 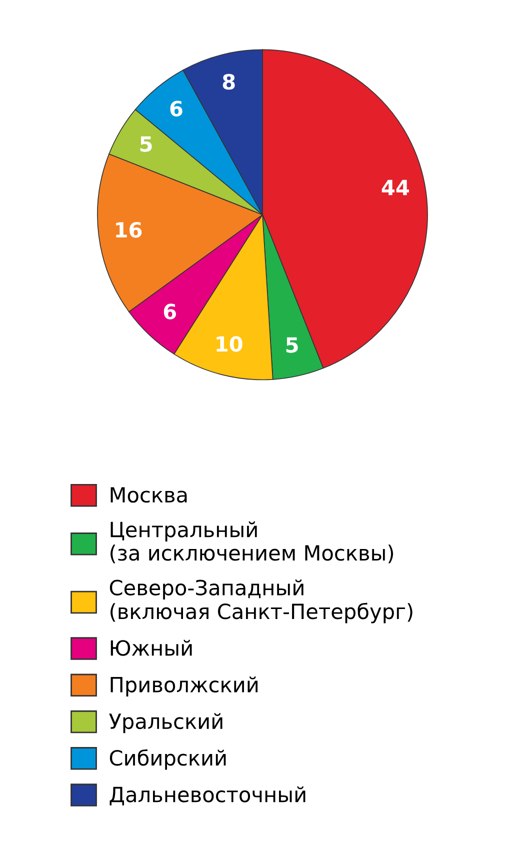 What do you see at coordinates (261, 601) in the screenshot?
I see `legend-label: Северо-Западный (включая Санкт-Петербург)` at bounding box center [261, 601].